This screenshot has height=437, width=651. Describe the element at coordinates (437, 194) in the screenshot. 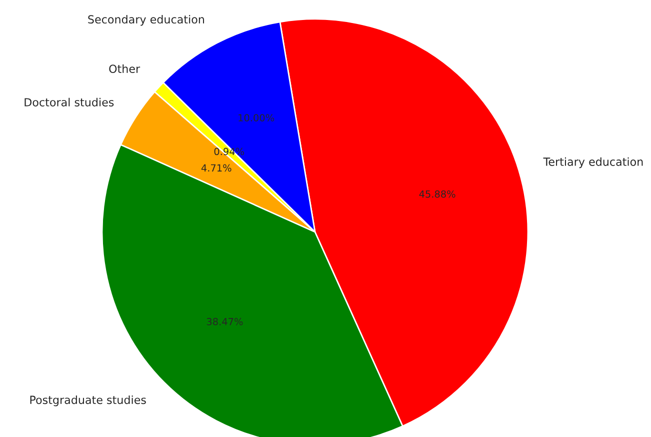

I see `data-label: 45.88%` at that location.